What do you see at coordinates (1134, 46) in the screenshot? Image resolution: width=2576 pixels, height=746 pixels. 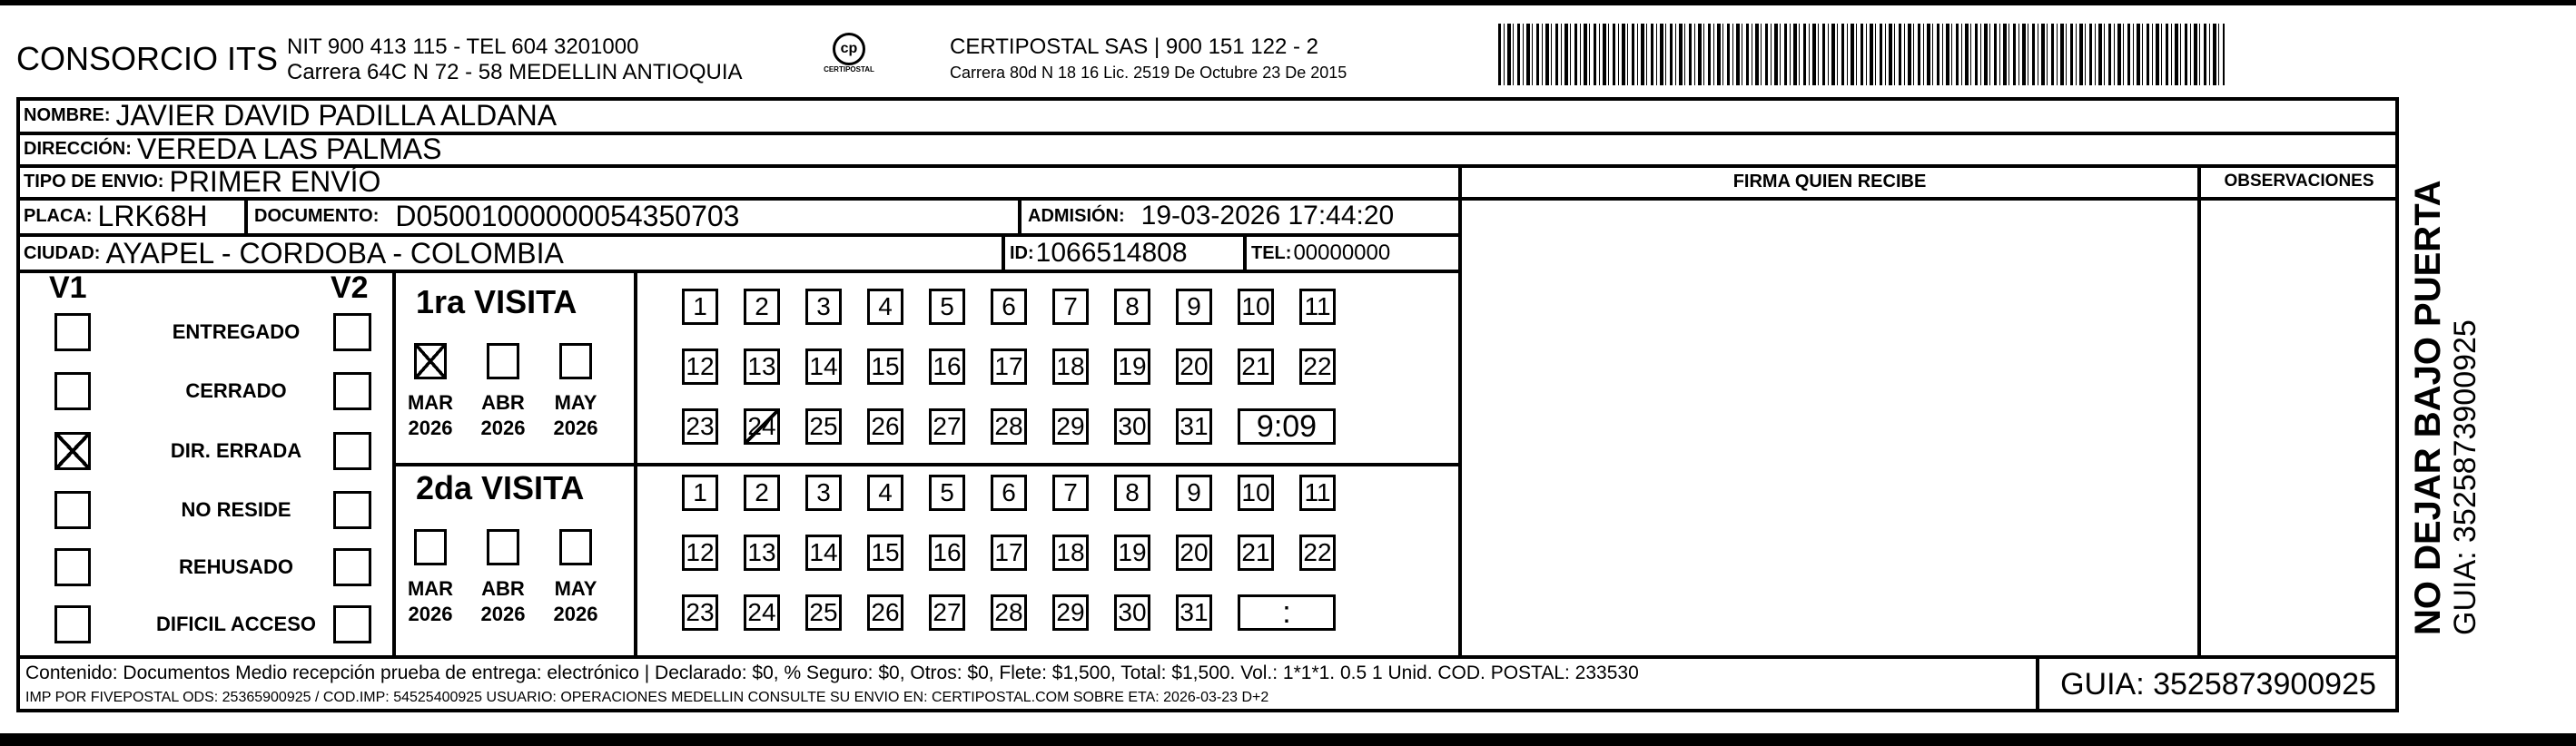 I see `carrier-name: CERTIPOSTAL SAS | 900 151 122 - 2` at bounding box center [1134, 46].